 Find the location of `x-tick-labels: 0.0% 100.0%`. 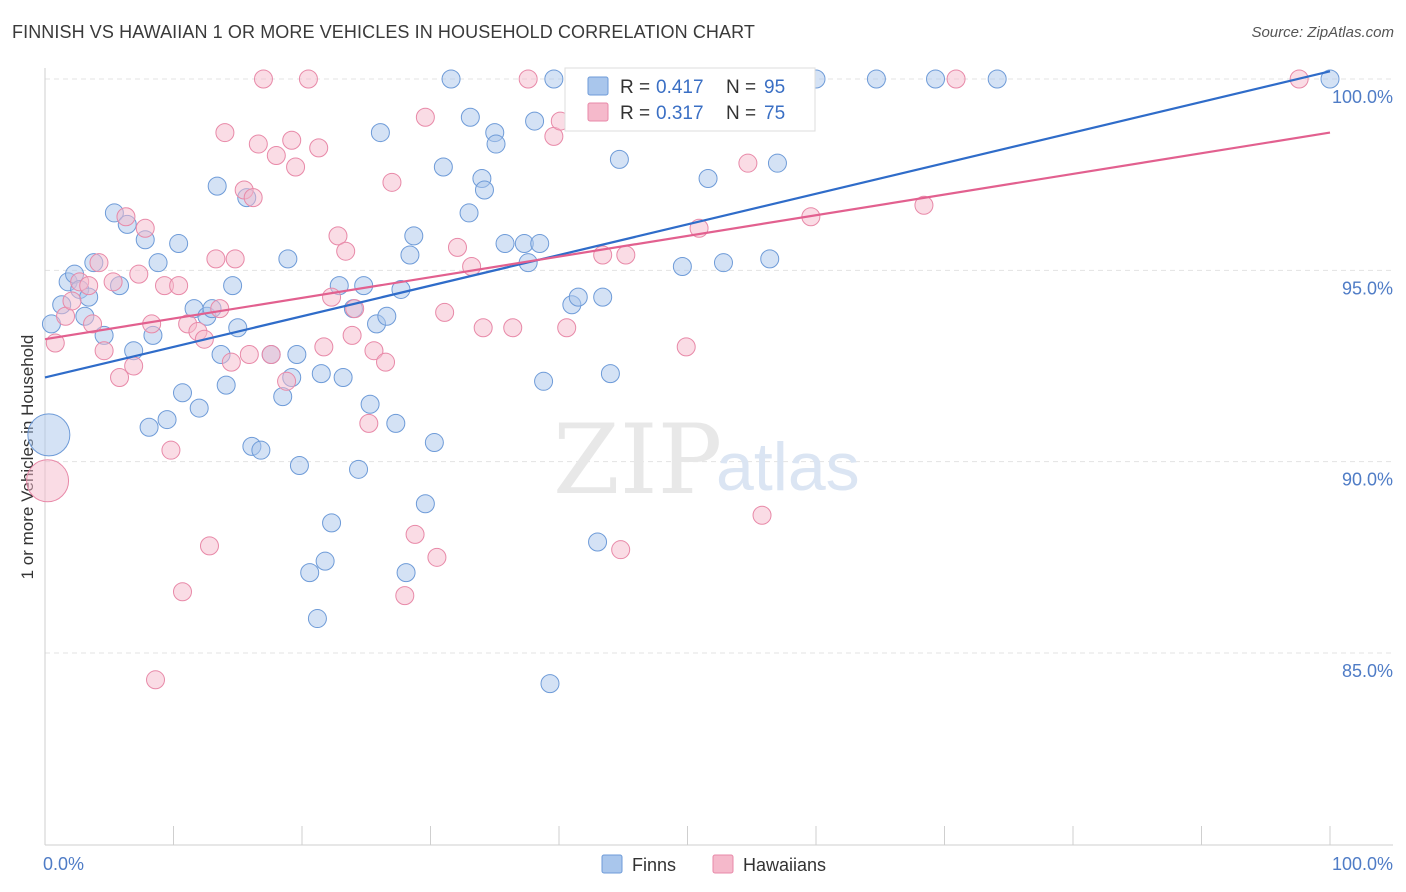

x-tick-labels: 0.0% 100.0% is located at coordinates (718, 864).